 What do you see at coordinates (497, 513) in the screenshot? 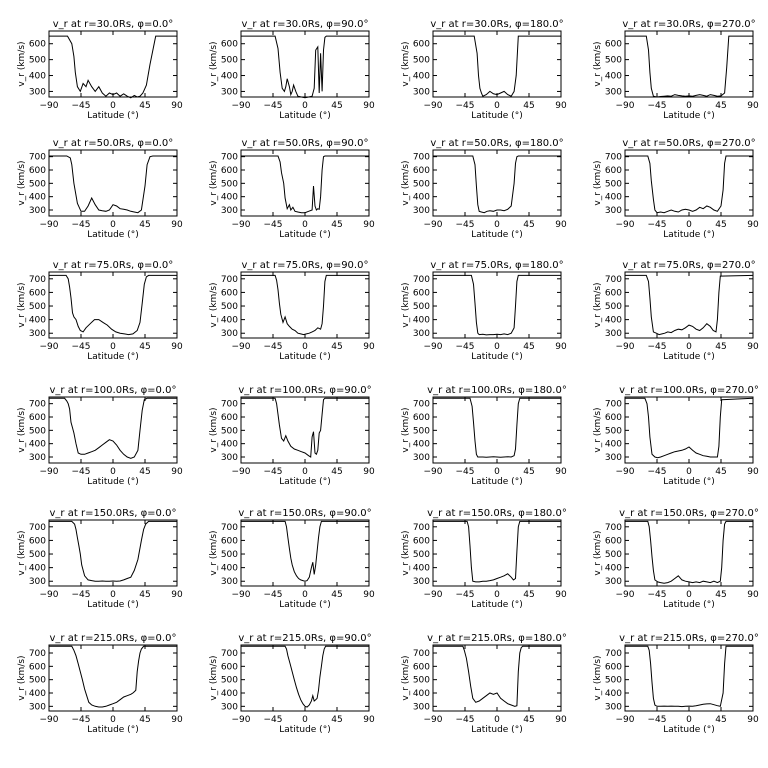
I see `panel-title: v_r at r=150.0Rs, φ=180.0°` at bounding box center [497, 513].